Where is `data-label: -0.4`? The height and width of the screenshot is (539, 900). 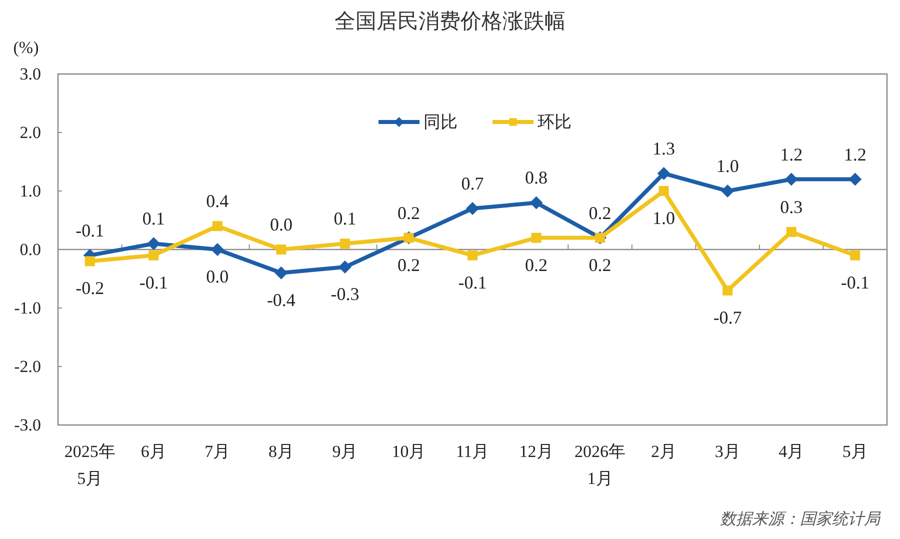
data-label: -0.4 is located at coordinates (281, 300).